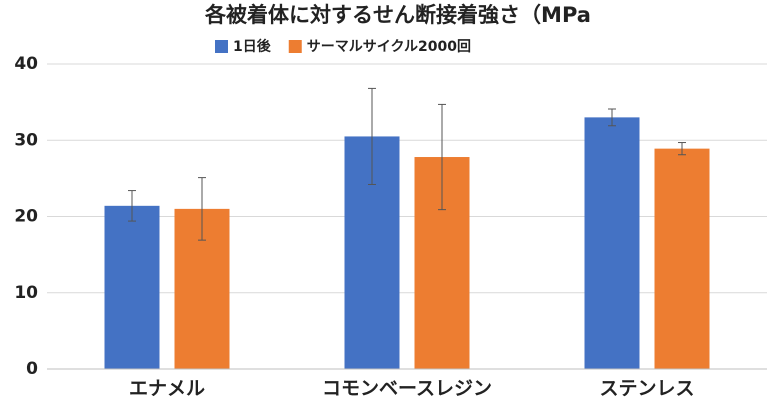 The height and width of the screenshot is (405, 770). I want to click on y-tick-label: 40, so click(26, 64).